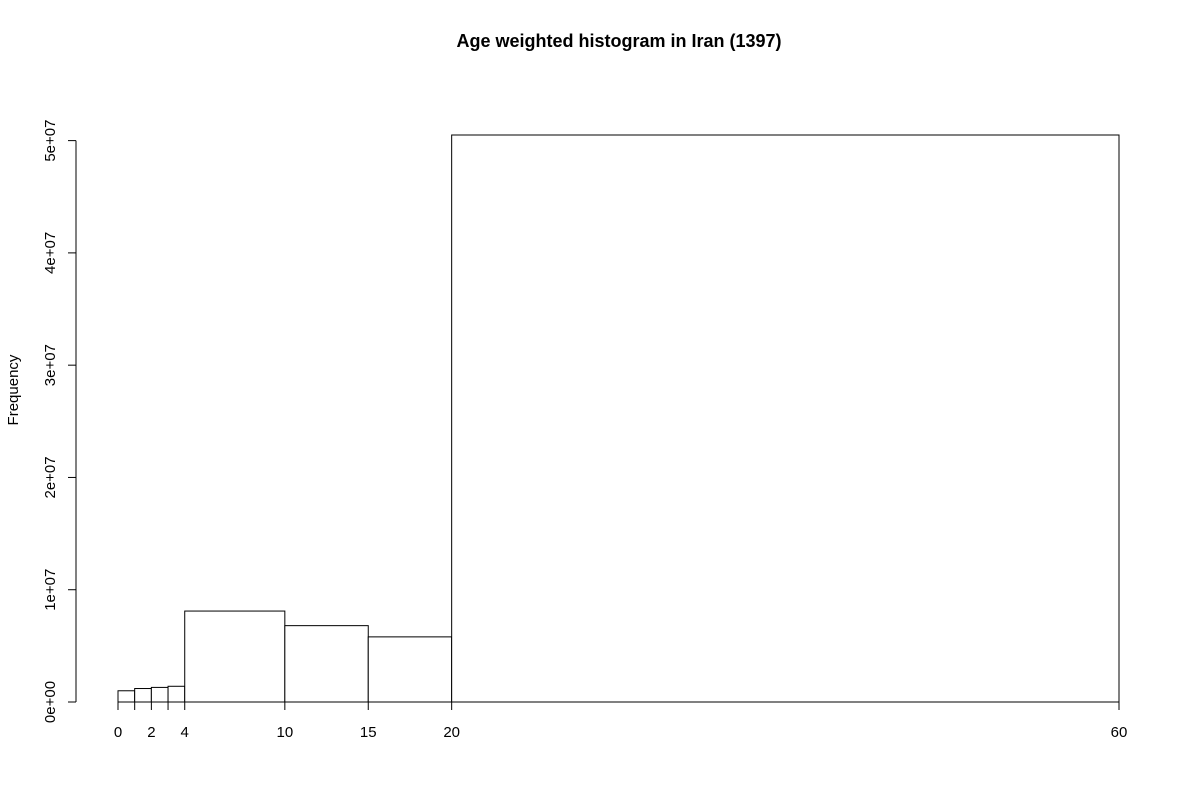 This screenshot has width=1200, height=805. I want to click on y-axis-label: Frequency, so click(13, 389).